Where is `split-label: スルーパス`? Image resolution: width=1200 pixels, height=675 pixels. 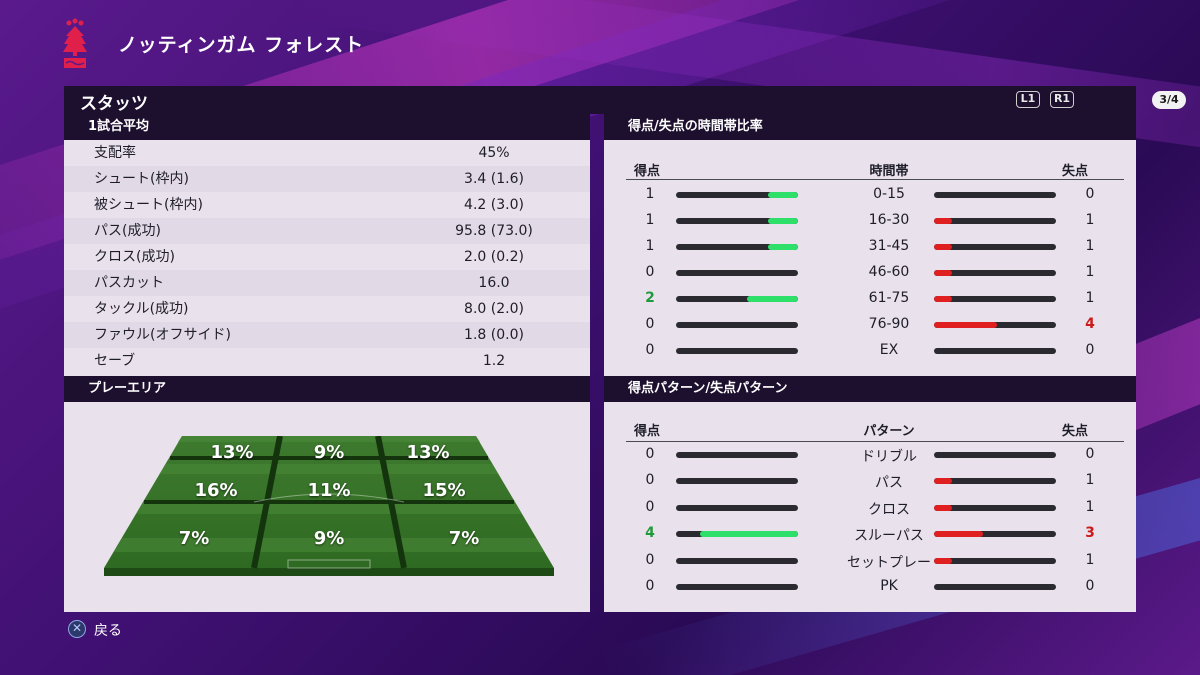
split-label: スルーパス is located at coordinates (889, 536).